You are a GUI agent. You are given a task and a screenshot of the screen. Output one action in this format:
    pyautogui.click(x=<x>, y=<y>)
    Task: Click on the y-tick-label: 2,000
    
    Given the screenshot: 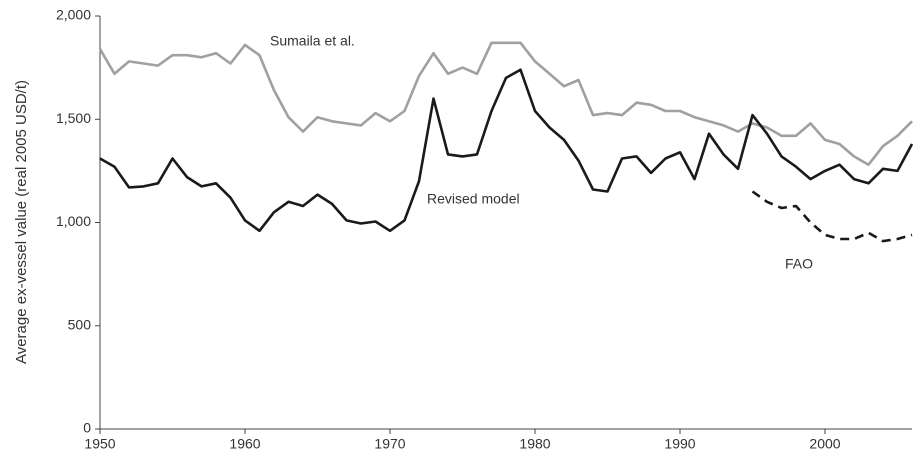 What is the action you would take?
    pyautogui.click(x=73, y=15)
    